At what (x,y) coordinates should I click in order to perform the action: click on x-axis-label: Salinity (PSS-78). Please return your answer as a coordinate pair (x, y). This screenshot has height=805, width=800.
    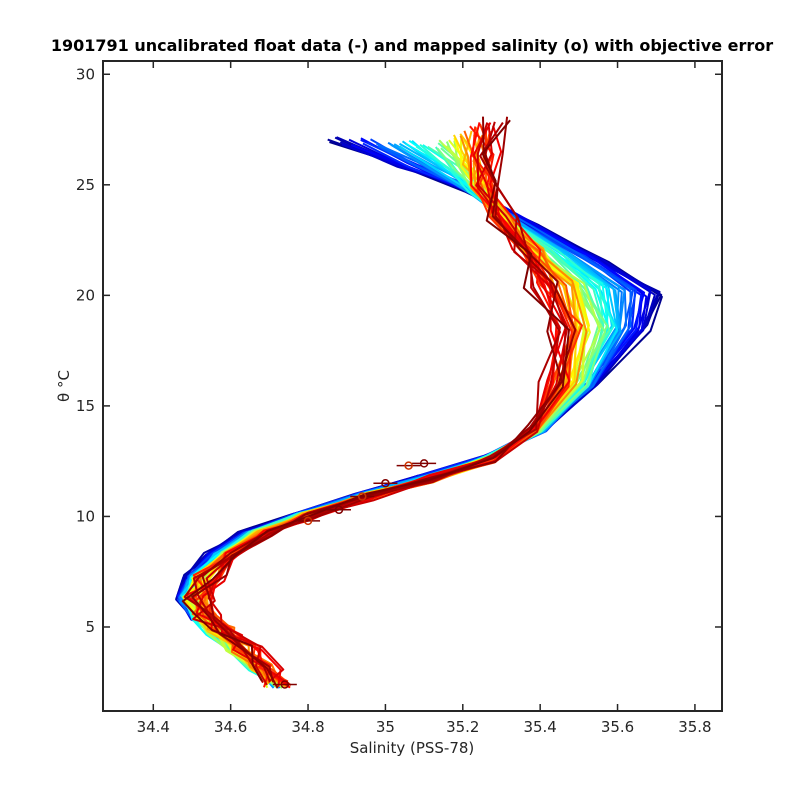
    Looking at the image, I should click on (412, 748).